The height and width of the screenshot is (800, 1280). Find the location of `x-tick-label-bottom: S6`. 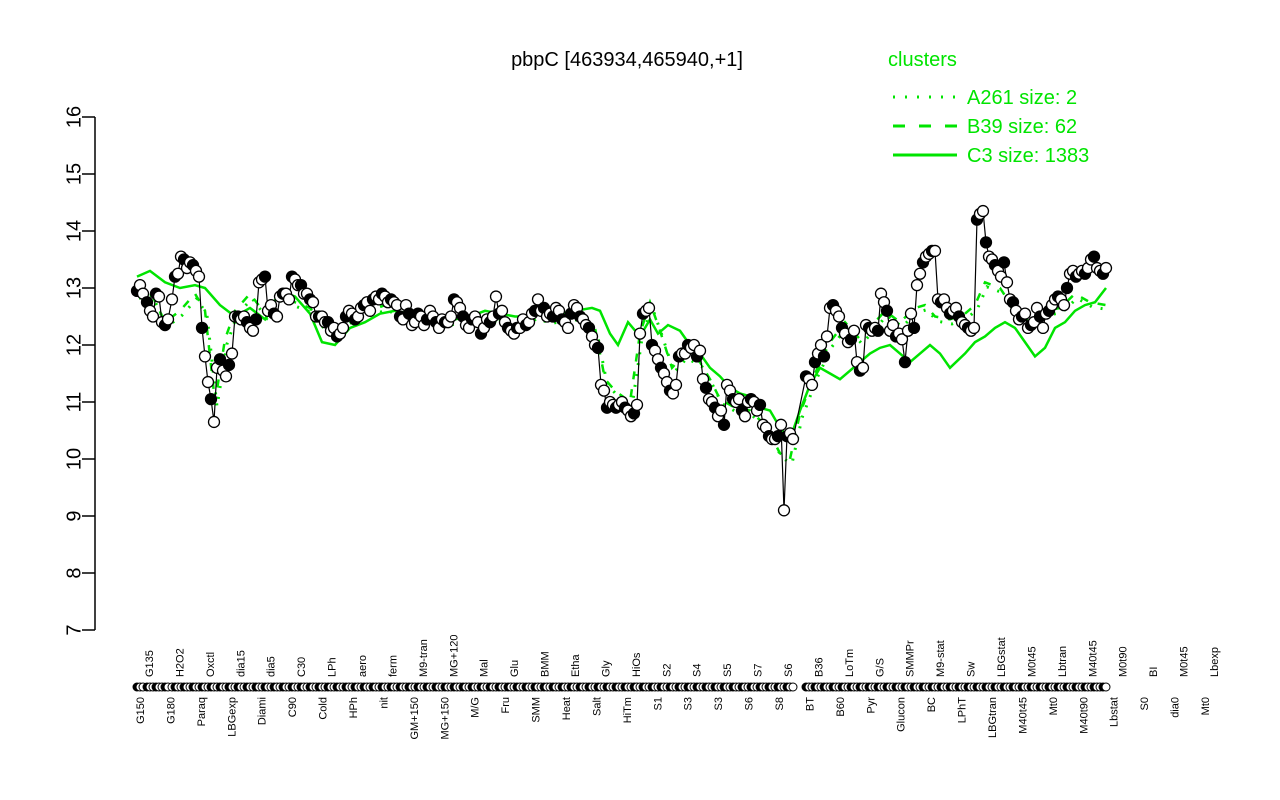

x-tick-label-bottom: S6 is located at coordinates (750, 703).